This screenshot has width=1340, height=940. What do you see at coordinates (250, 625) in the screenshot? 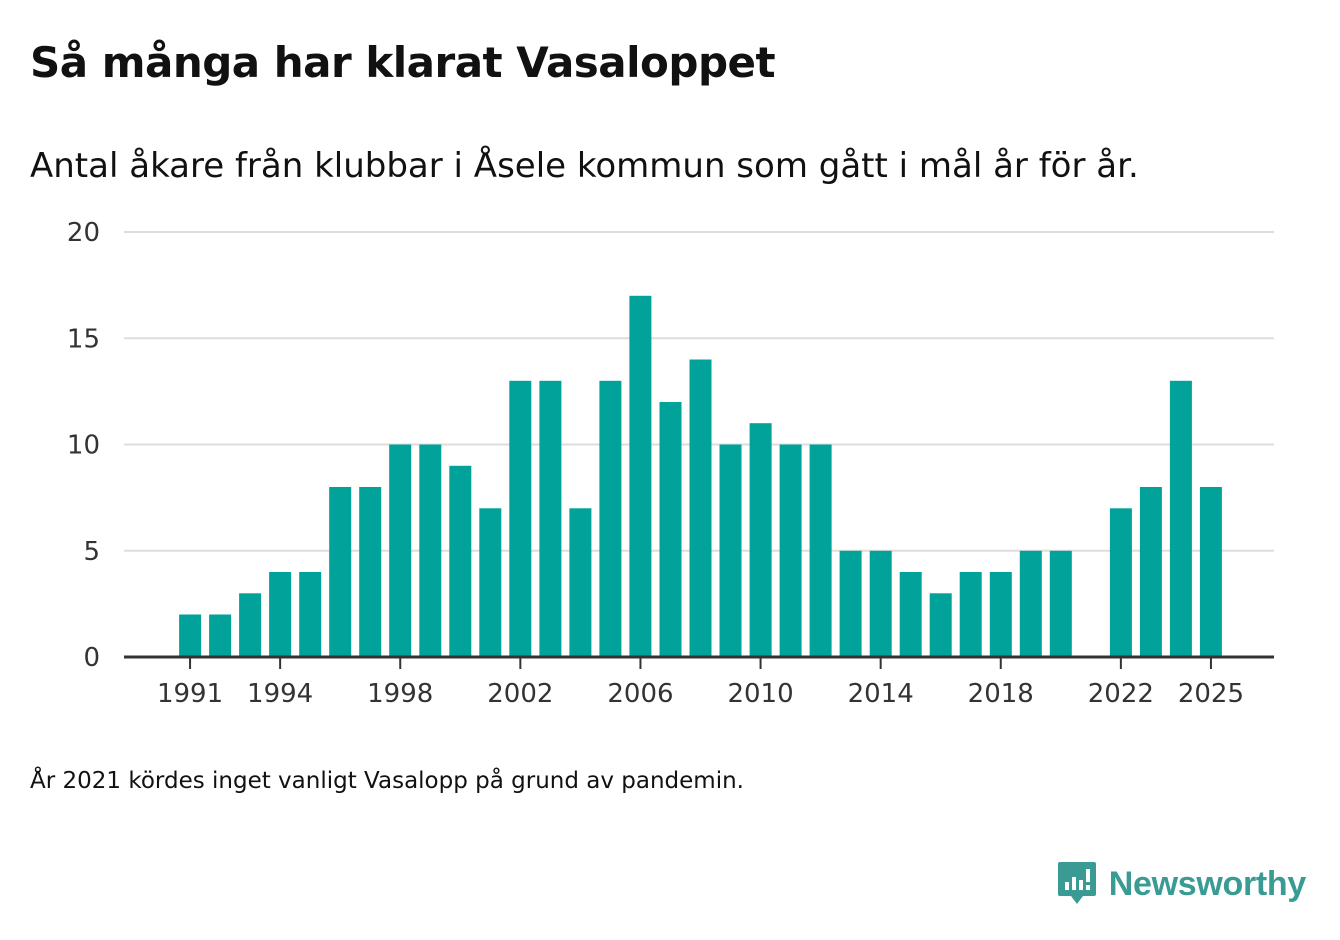
I see `bar-1993` at bounding box center [250, 625].